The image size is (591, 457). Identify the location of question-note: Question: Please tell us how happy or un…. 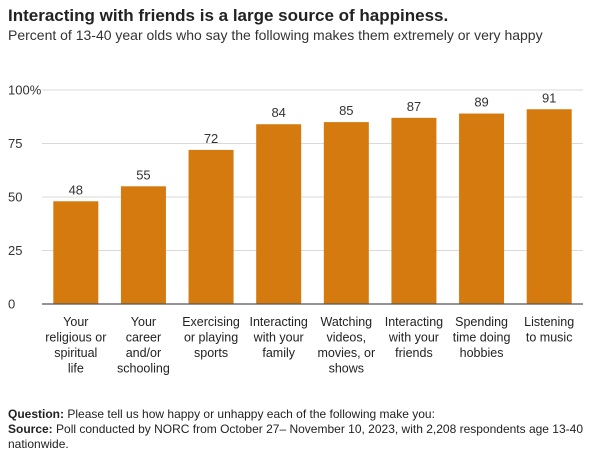
(295, 414).